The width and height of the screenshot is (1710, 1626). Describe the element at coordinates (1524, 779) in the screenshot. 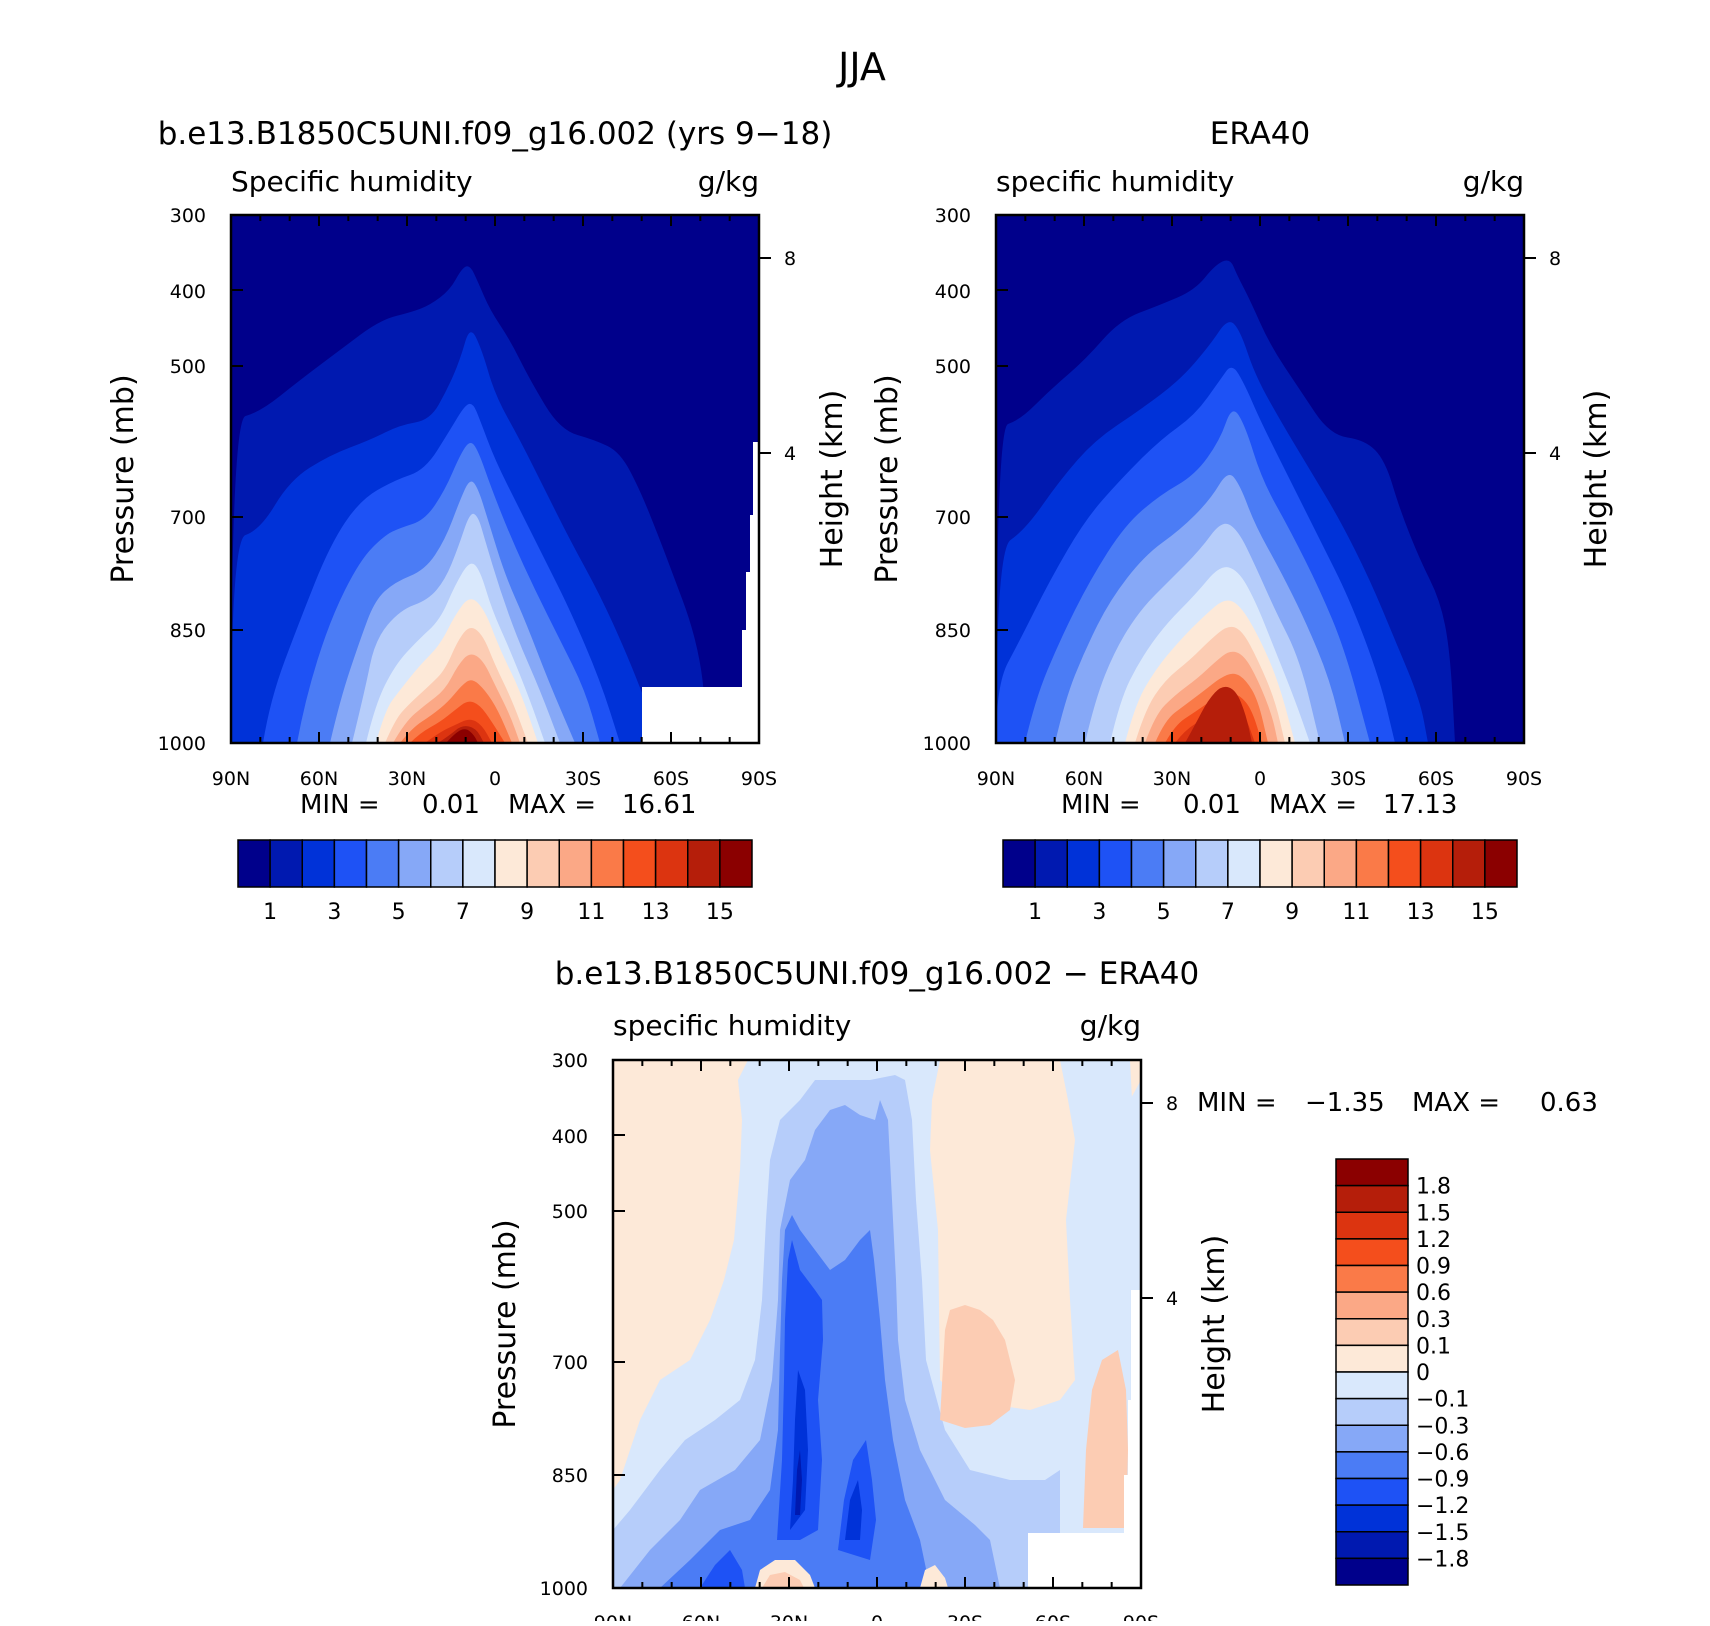

I see `x-tick-label: 90S` at that location.